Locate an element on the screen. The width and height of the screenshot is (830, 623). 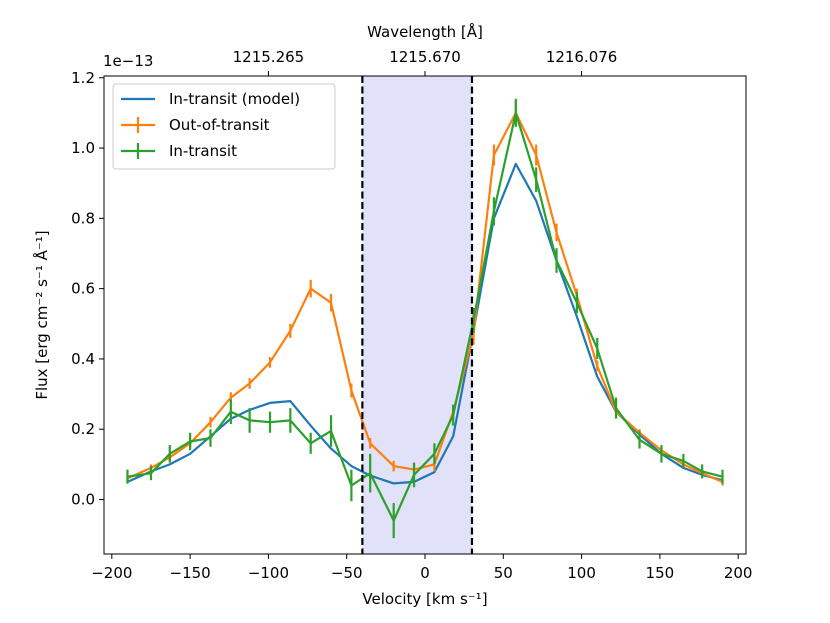
top-tick-label: 1216.076 is located at coordinates (582, 57).